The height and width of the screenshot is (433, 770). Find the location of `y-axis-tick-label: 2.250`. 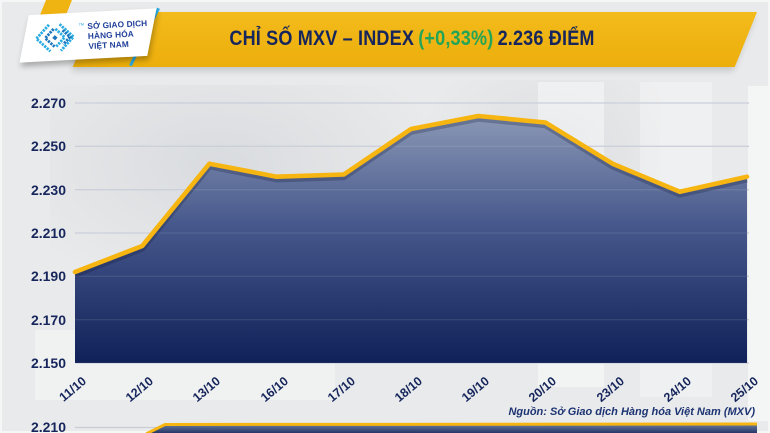

y-axis-tick-label: 2.250 is located at coordinates (48, 146).